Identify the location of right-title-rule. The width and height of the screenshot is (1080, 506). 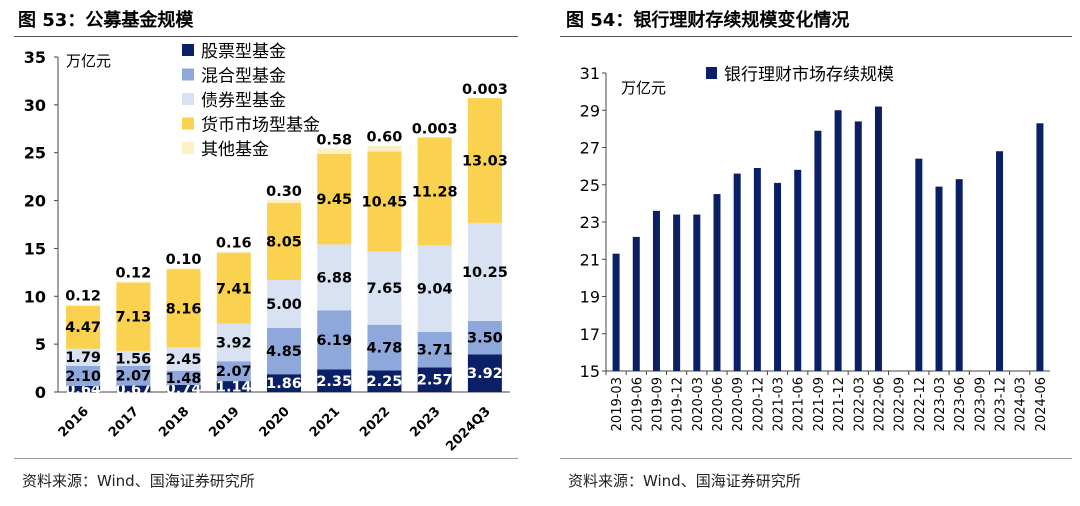
(816, 36).